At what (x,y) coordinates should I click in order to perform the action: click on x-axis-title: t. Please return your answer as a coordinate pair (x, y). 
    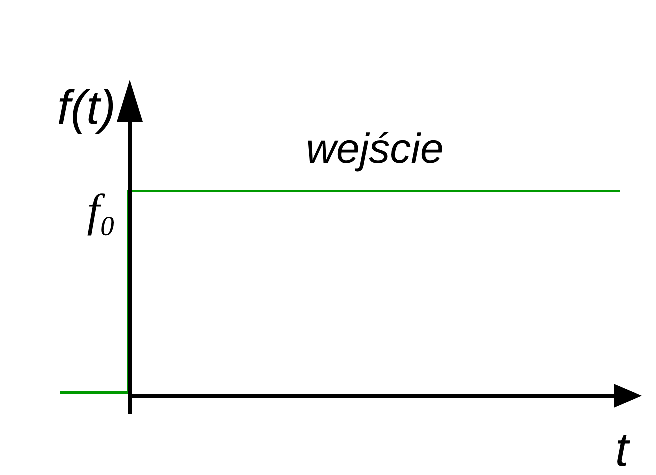
    Looking at the image, I should click on (622, 449).